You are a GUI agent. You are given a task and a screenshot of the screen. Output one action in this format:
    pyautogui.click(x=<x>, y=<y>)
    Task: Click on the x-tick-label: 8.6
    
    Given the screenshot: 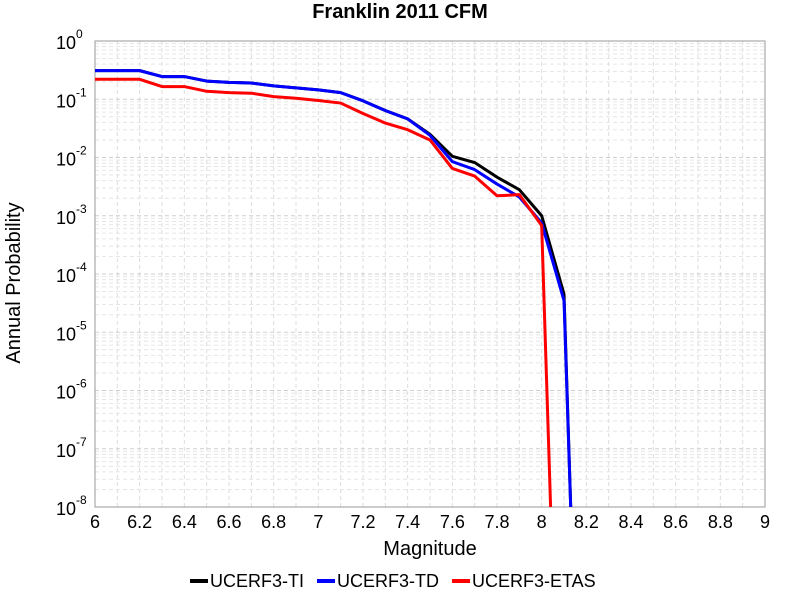 What is the action you would take?
    pyautogui.click(x=675, y=522)
    